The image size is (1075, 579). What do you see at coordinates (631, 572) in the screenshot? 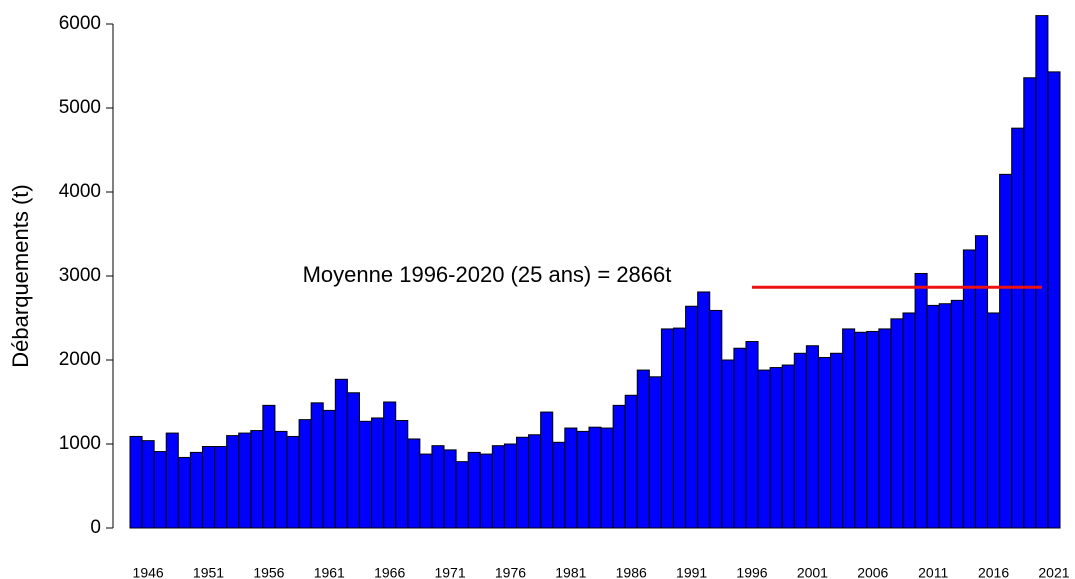
I see `x-tick-label: 1986` at bounding box center [631, 572].